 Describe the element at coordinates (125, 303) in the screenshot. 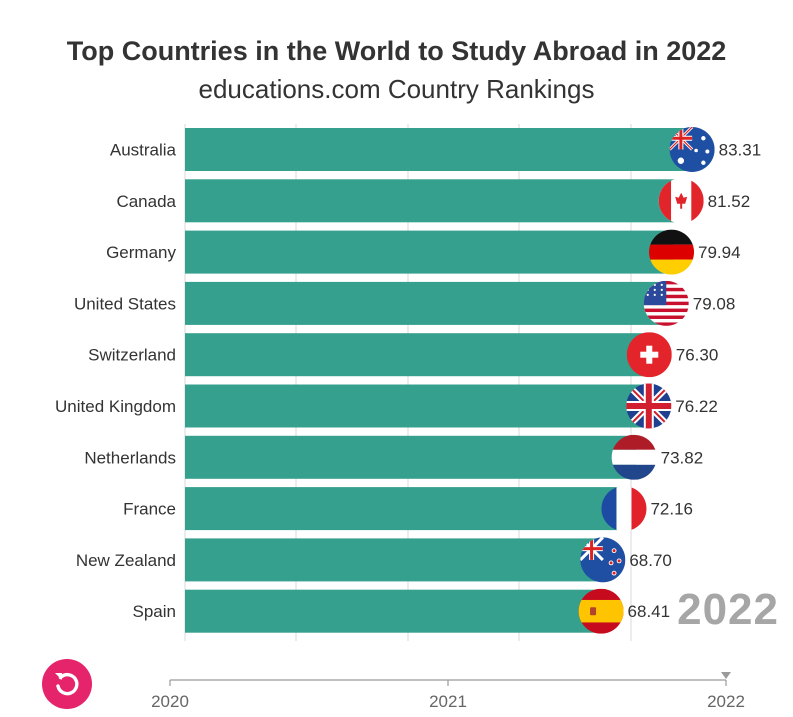

I see `category-label: United States` at that location.